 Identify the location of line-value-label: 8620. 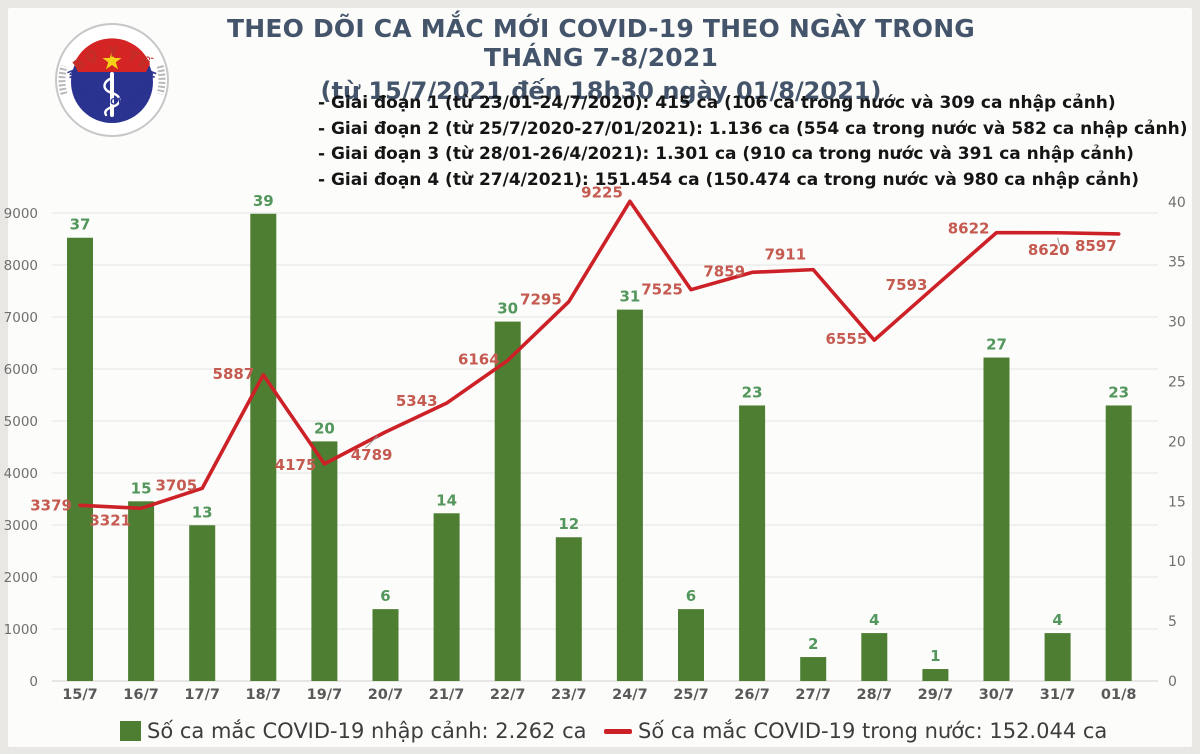
(1049, 250).